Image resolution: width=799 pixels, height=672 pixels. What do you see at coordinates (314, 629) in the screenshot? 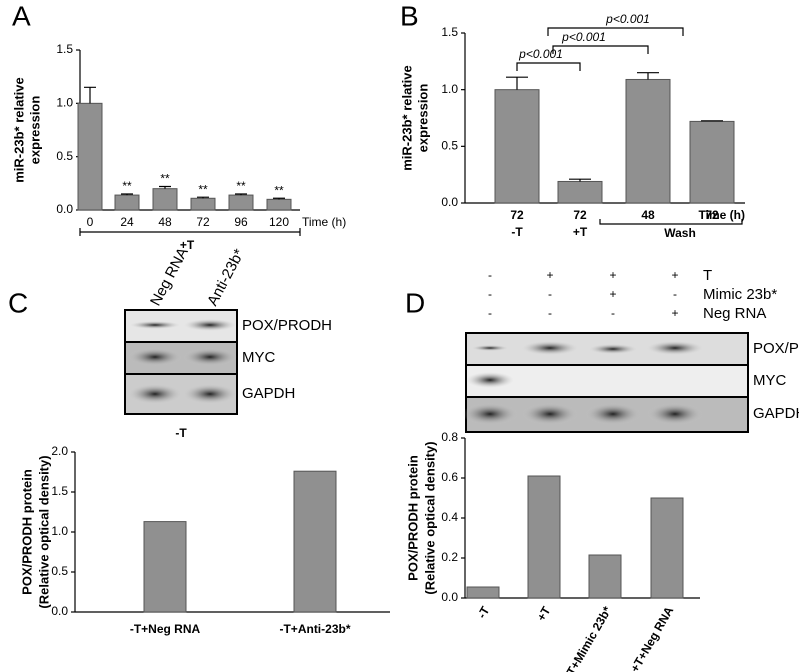
I see `x-tick-label: -T+Anti-23b*` at bounding box center [314, 629].